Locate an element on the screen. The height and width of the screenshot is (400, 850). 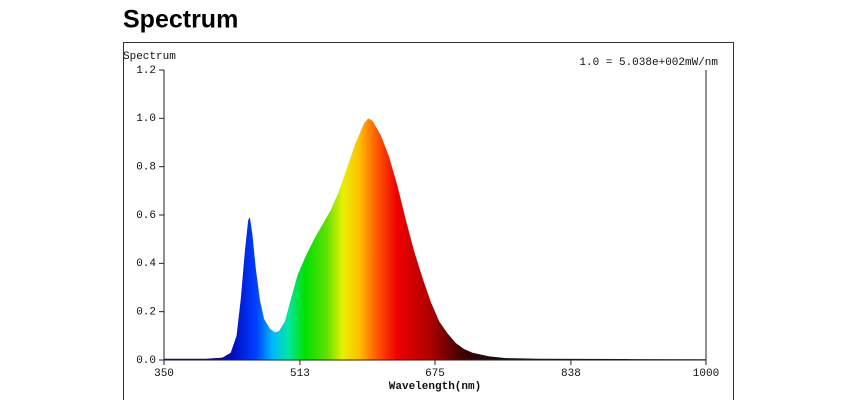
y-tick-label: 1.0 is located at coordinates (146, 119).